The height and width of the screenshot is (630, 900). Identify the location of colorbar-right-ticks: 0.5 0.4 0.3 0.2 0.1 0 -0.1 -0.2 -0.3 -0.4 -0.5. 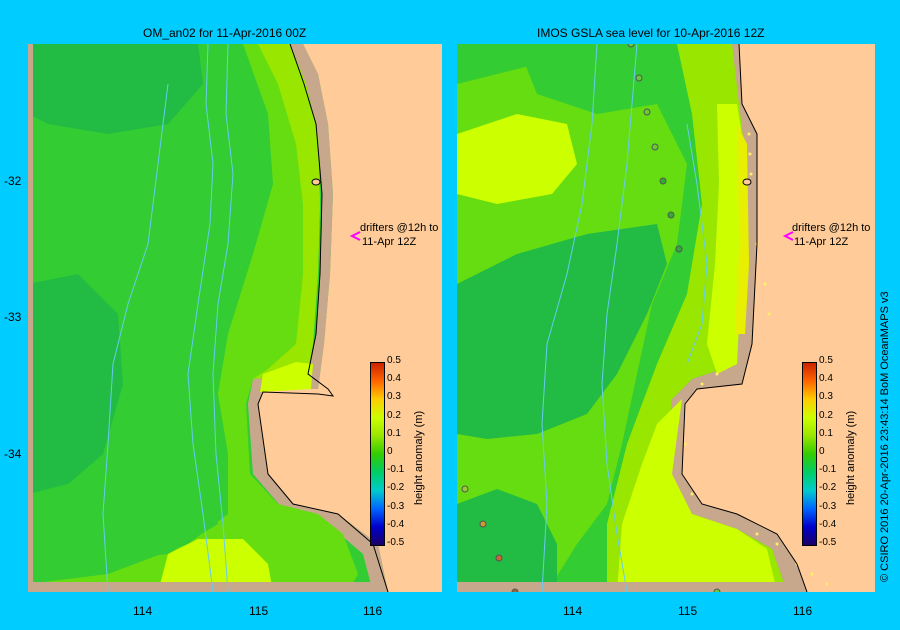
(834, 455).